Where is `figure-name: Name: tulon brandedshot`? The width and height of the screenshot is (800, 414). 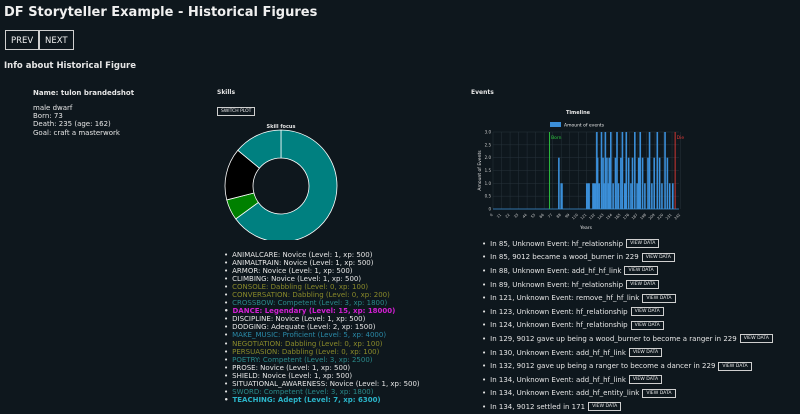 figure-name: Name: tulon brandedshot is located at coordinates (84, 93).